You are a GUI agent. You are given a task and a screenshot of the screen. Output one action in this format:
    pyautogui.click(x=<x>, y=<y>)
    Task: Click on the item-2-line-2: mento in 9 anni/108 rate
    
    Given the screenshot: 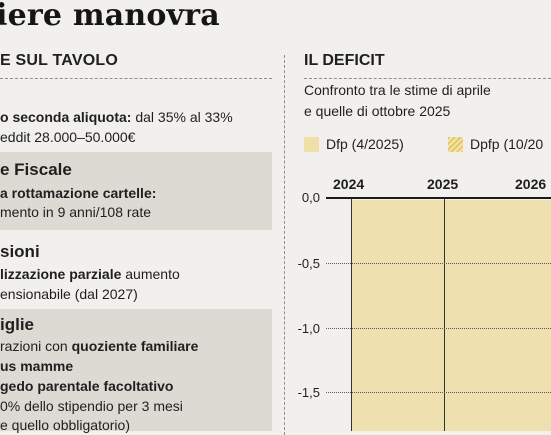 What is the action you would take?
    pyautogui.click(x=75, y=212)
    